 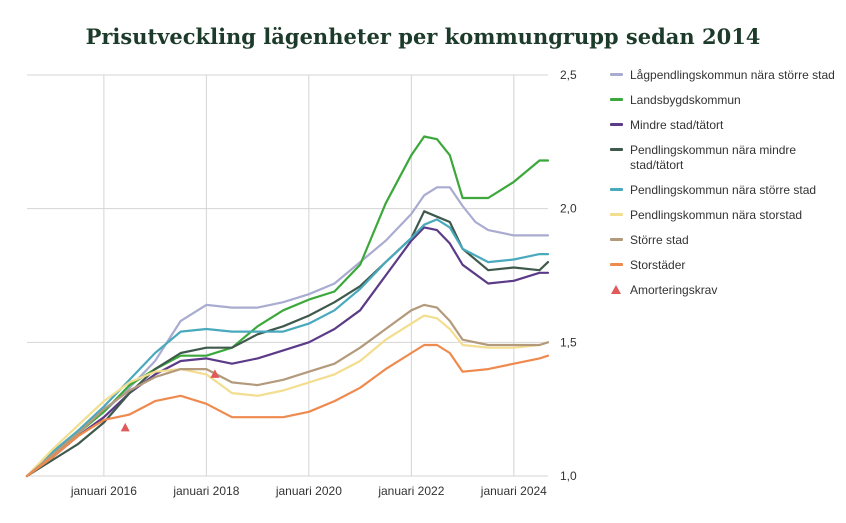 What do you see at coordinates (205, 491) in the screenshot?
I see `x-tick-label: januari 2018` at bounding box center [205, 491].